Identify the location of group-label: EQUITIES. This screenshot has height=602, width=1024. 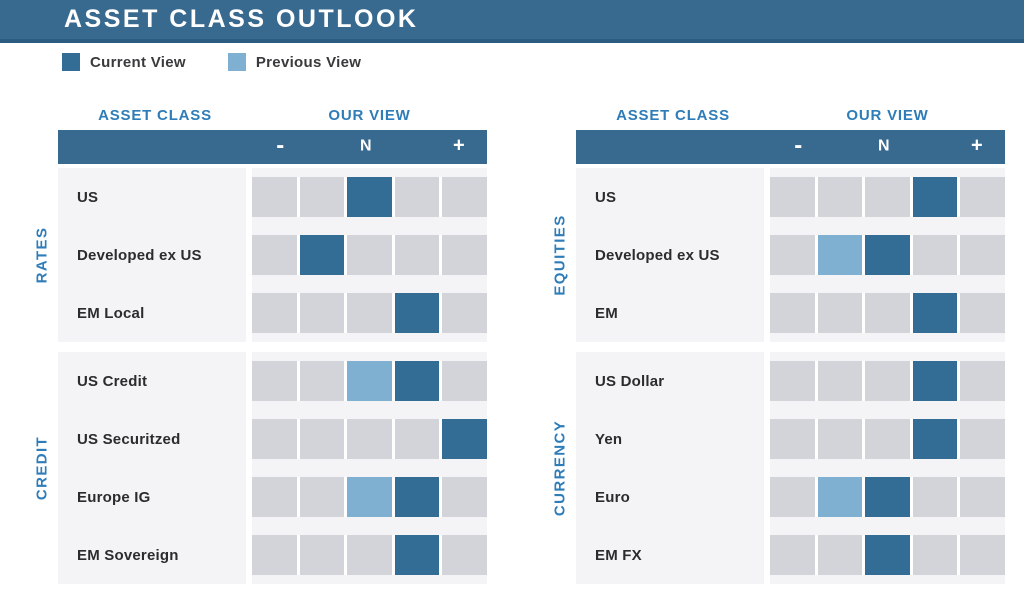
(560, 255).